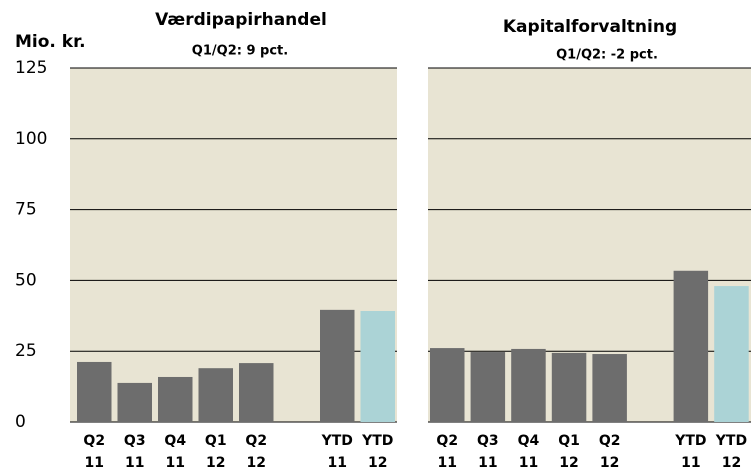 This screenshot has width=751, height=474. I want to click on y-tick-label: 125, so click(31, 68).